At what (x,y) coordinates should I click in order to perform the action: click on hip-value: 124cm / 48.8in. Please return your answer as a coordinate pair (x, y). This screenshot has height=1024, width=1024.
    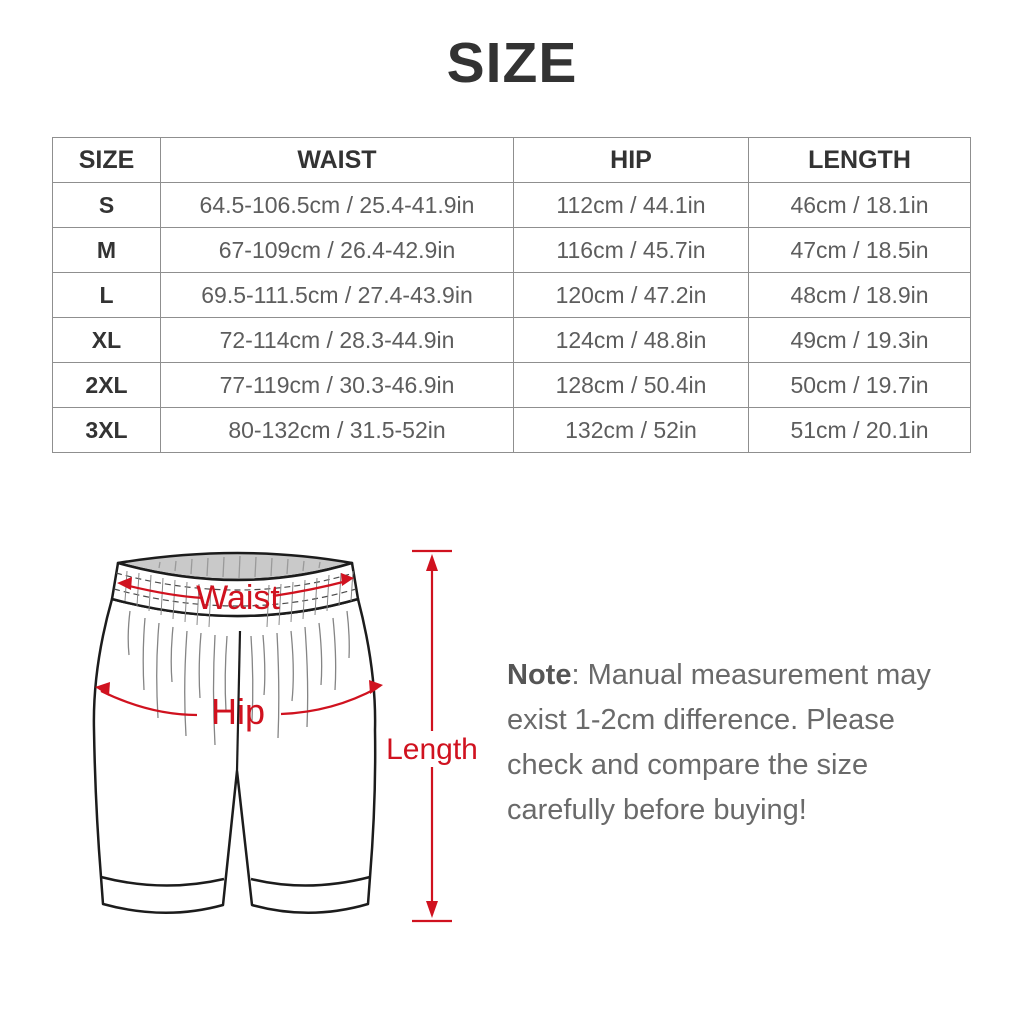
    Looking at the image, I should click on (631, 340).